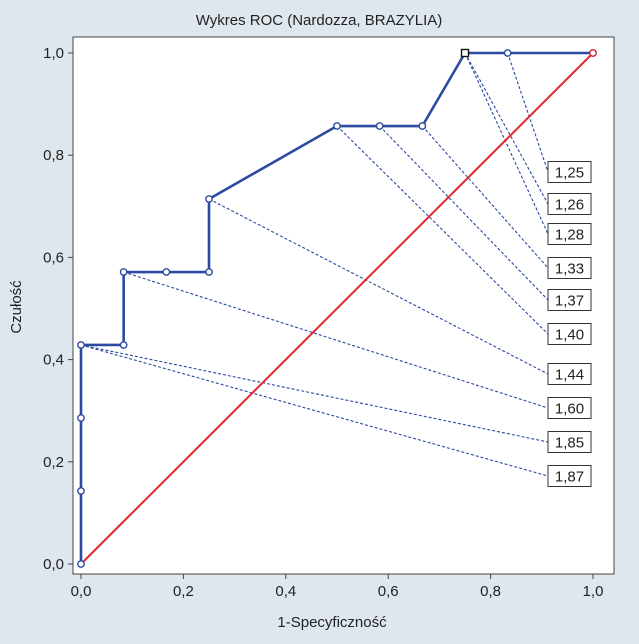 The width and height of the screenshot is (639, 644). I want to click on selected-cutoff-marker, so click(465, 53).